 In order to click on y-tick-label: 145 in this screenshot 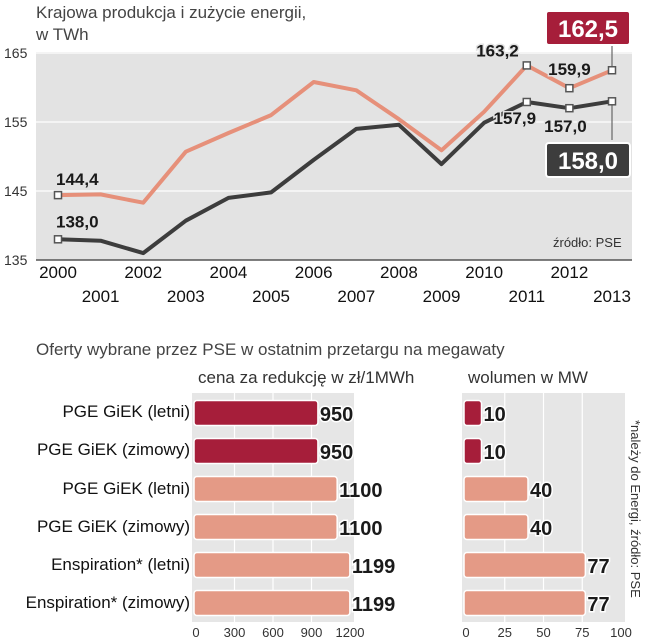, I will do `click(16, 191)`.